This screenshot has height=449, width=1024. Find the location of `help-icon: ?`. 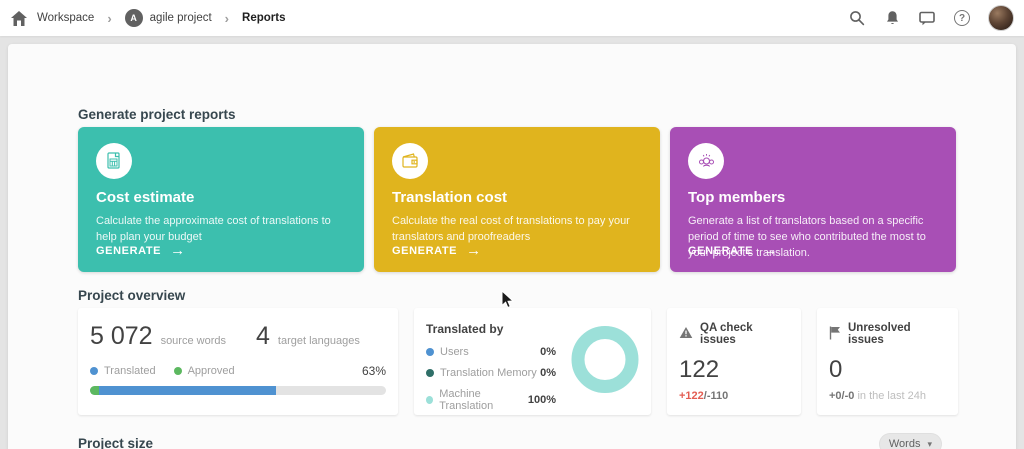

help-icon: ? is located at coordinates (962, 18).